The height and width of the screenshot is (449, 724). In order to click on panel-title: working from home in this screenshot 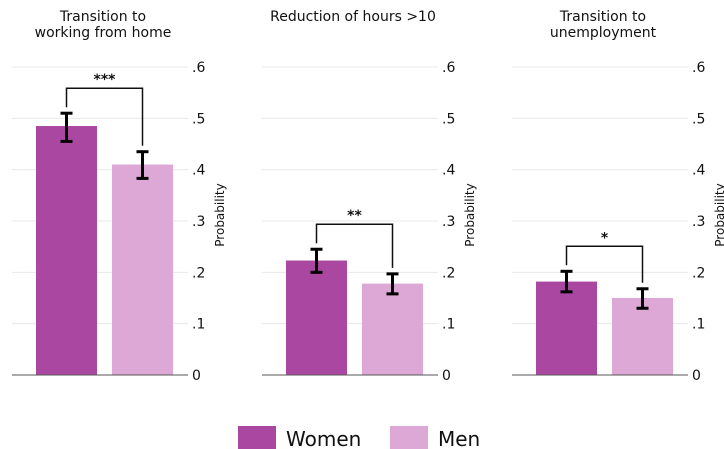, I will do `click(103, 33)`.